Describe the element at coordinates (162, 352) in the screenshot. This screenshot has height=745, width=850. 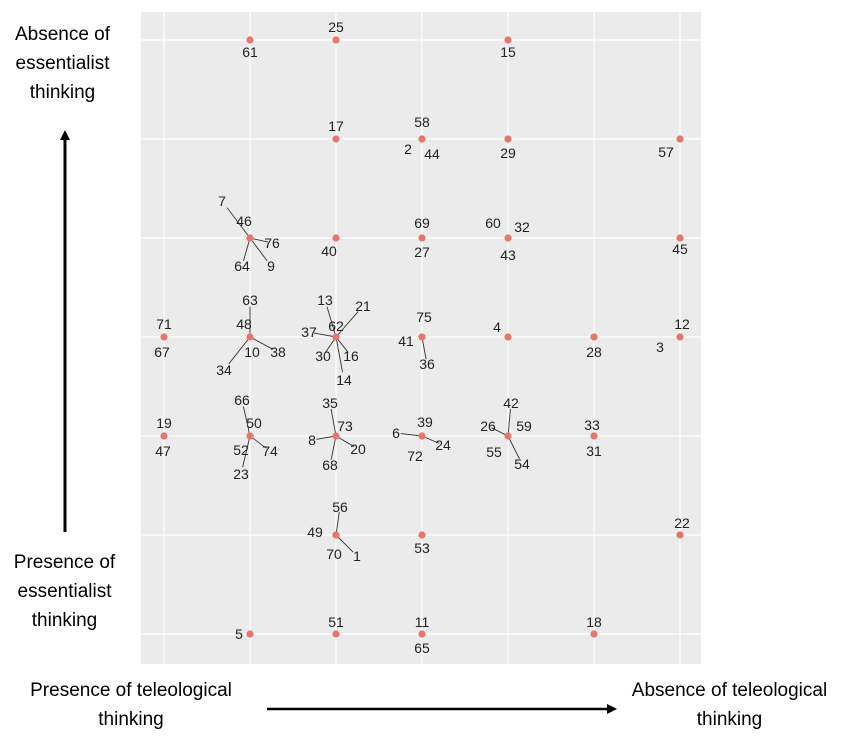
I see `point-label: 67` at that location.